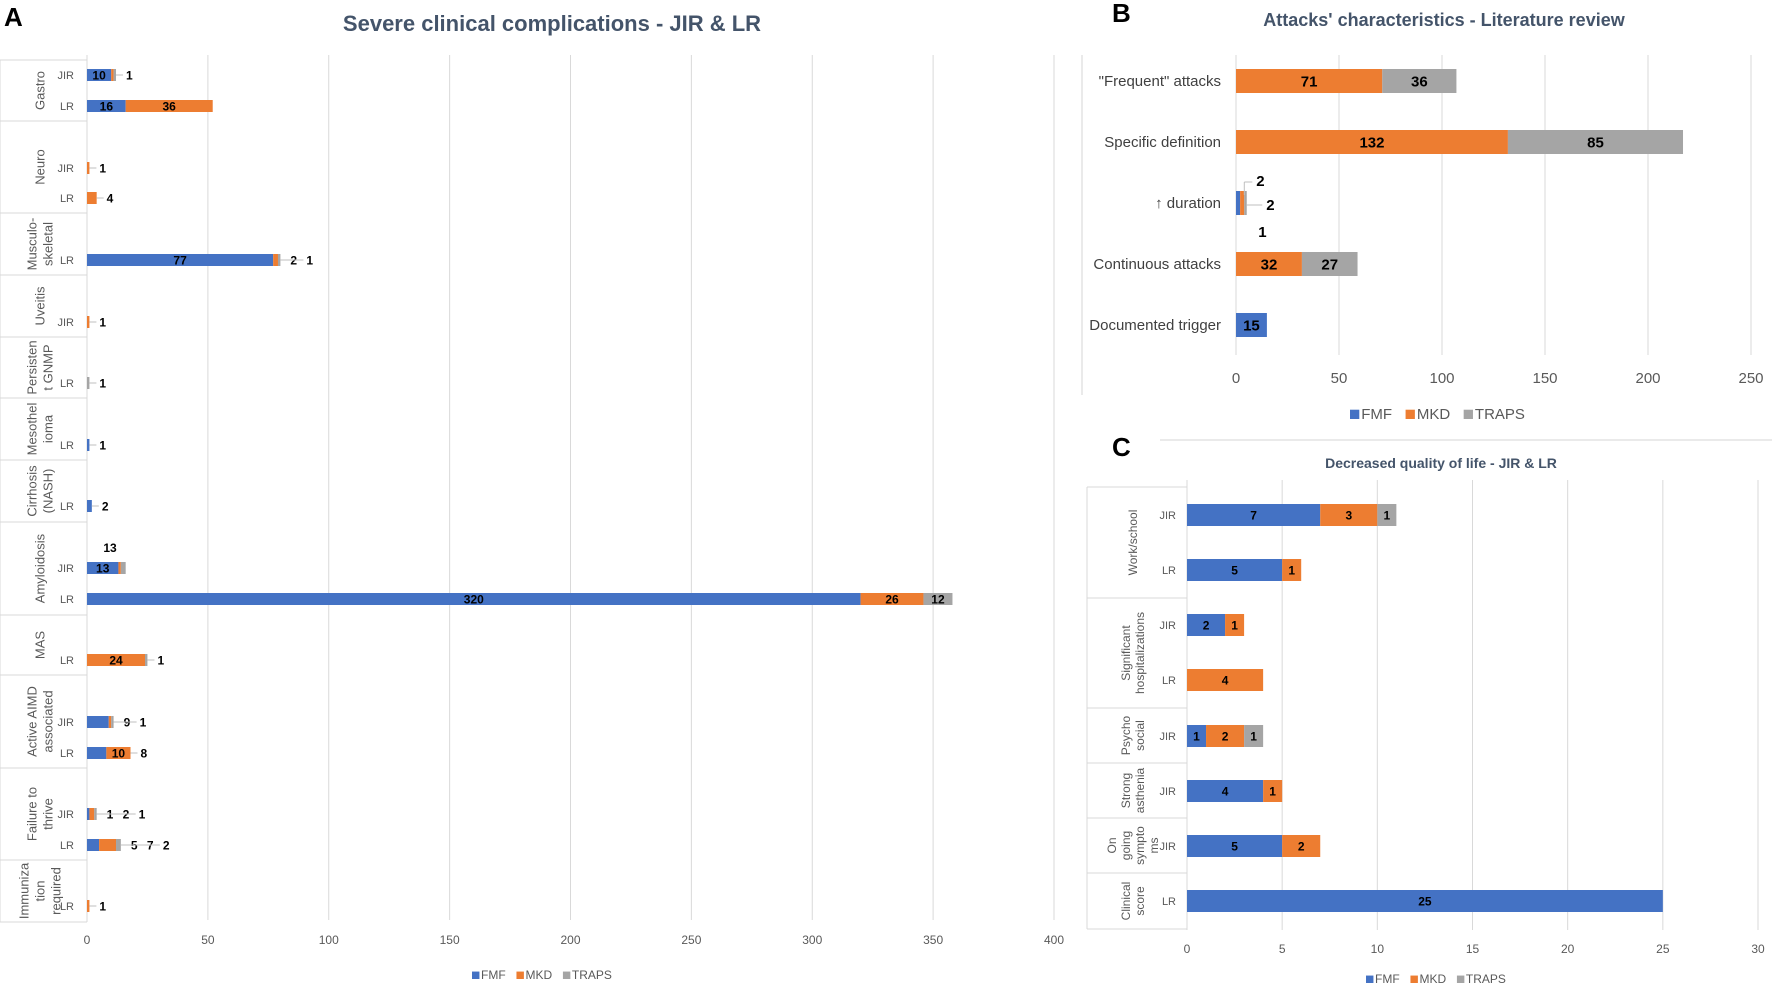 The image size is (1772, 990). What do you see at coordinates (1140, 790) in the screenshot?
I see `chart-c-group-label: asthenia` at bounding box center [1140, 790].